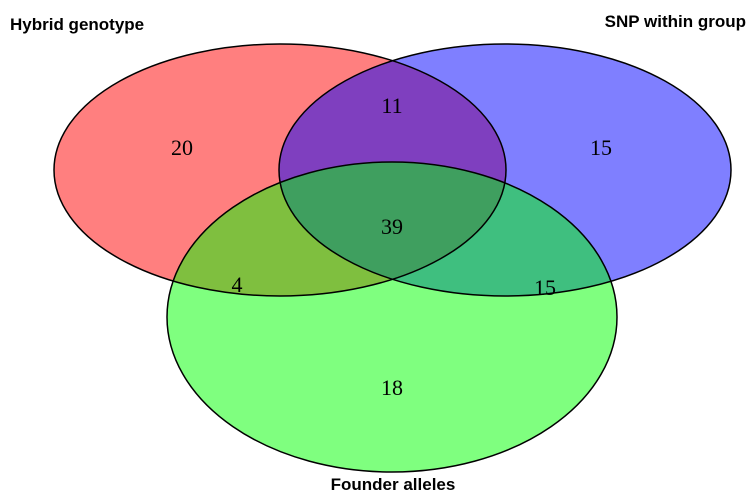 Image resolution: width=750 pixels, height=495 pixels. Describe the element at coordinates (391, 105) in the screenshot. I see `region-count: 11` at that location.